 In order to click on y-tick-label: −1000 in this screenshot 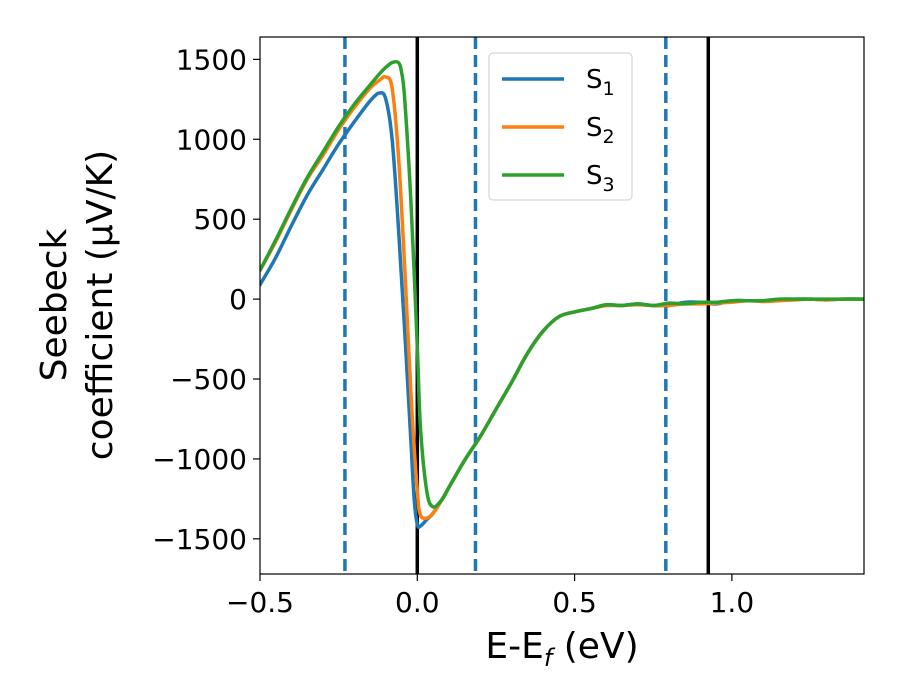, I will do `click(199, 459)`.